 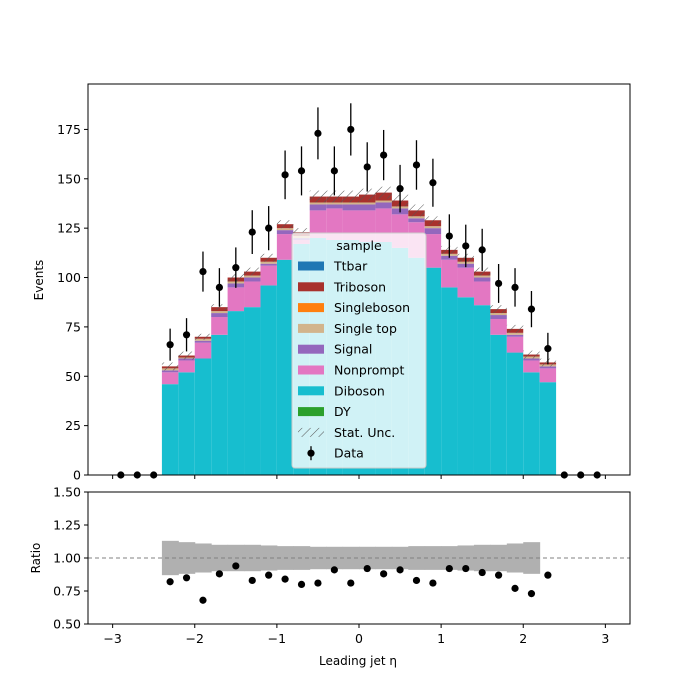 What do you see at coordinates (359, 477) in the screenshot?
I see `main-x-ticks` at bounding box center [359, 477].